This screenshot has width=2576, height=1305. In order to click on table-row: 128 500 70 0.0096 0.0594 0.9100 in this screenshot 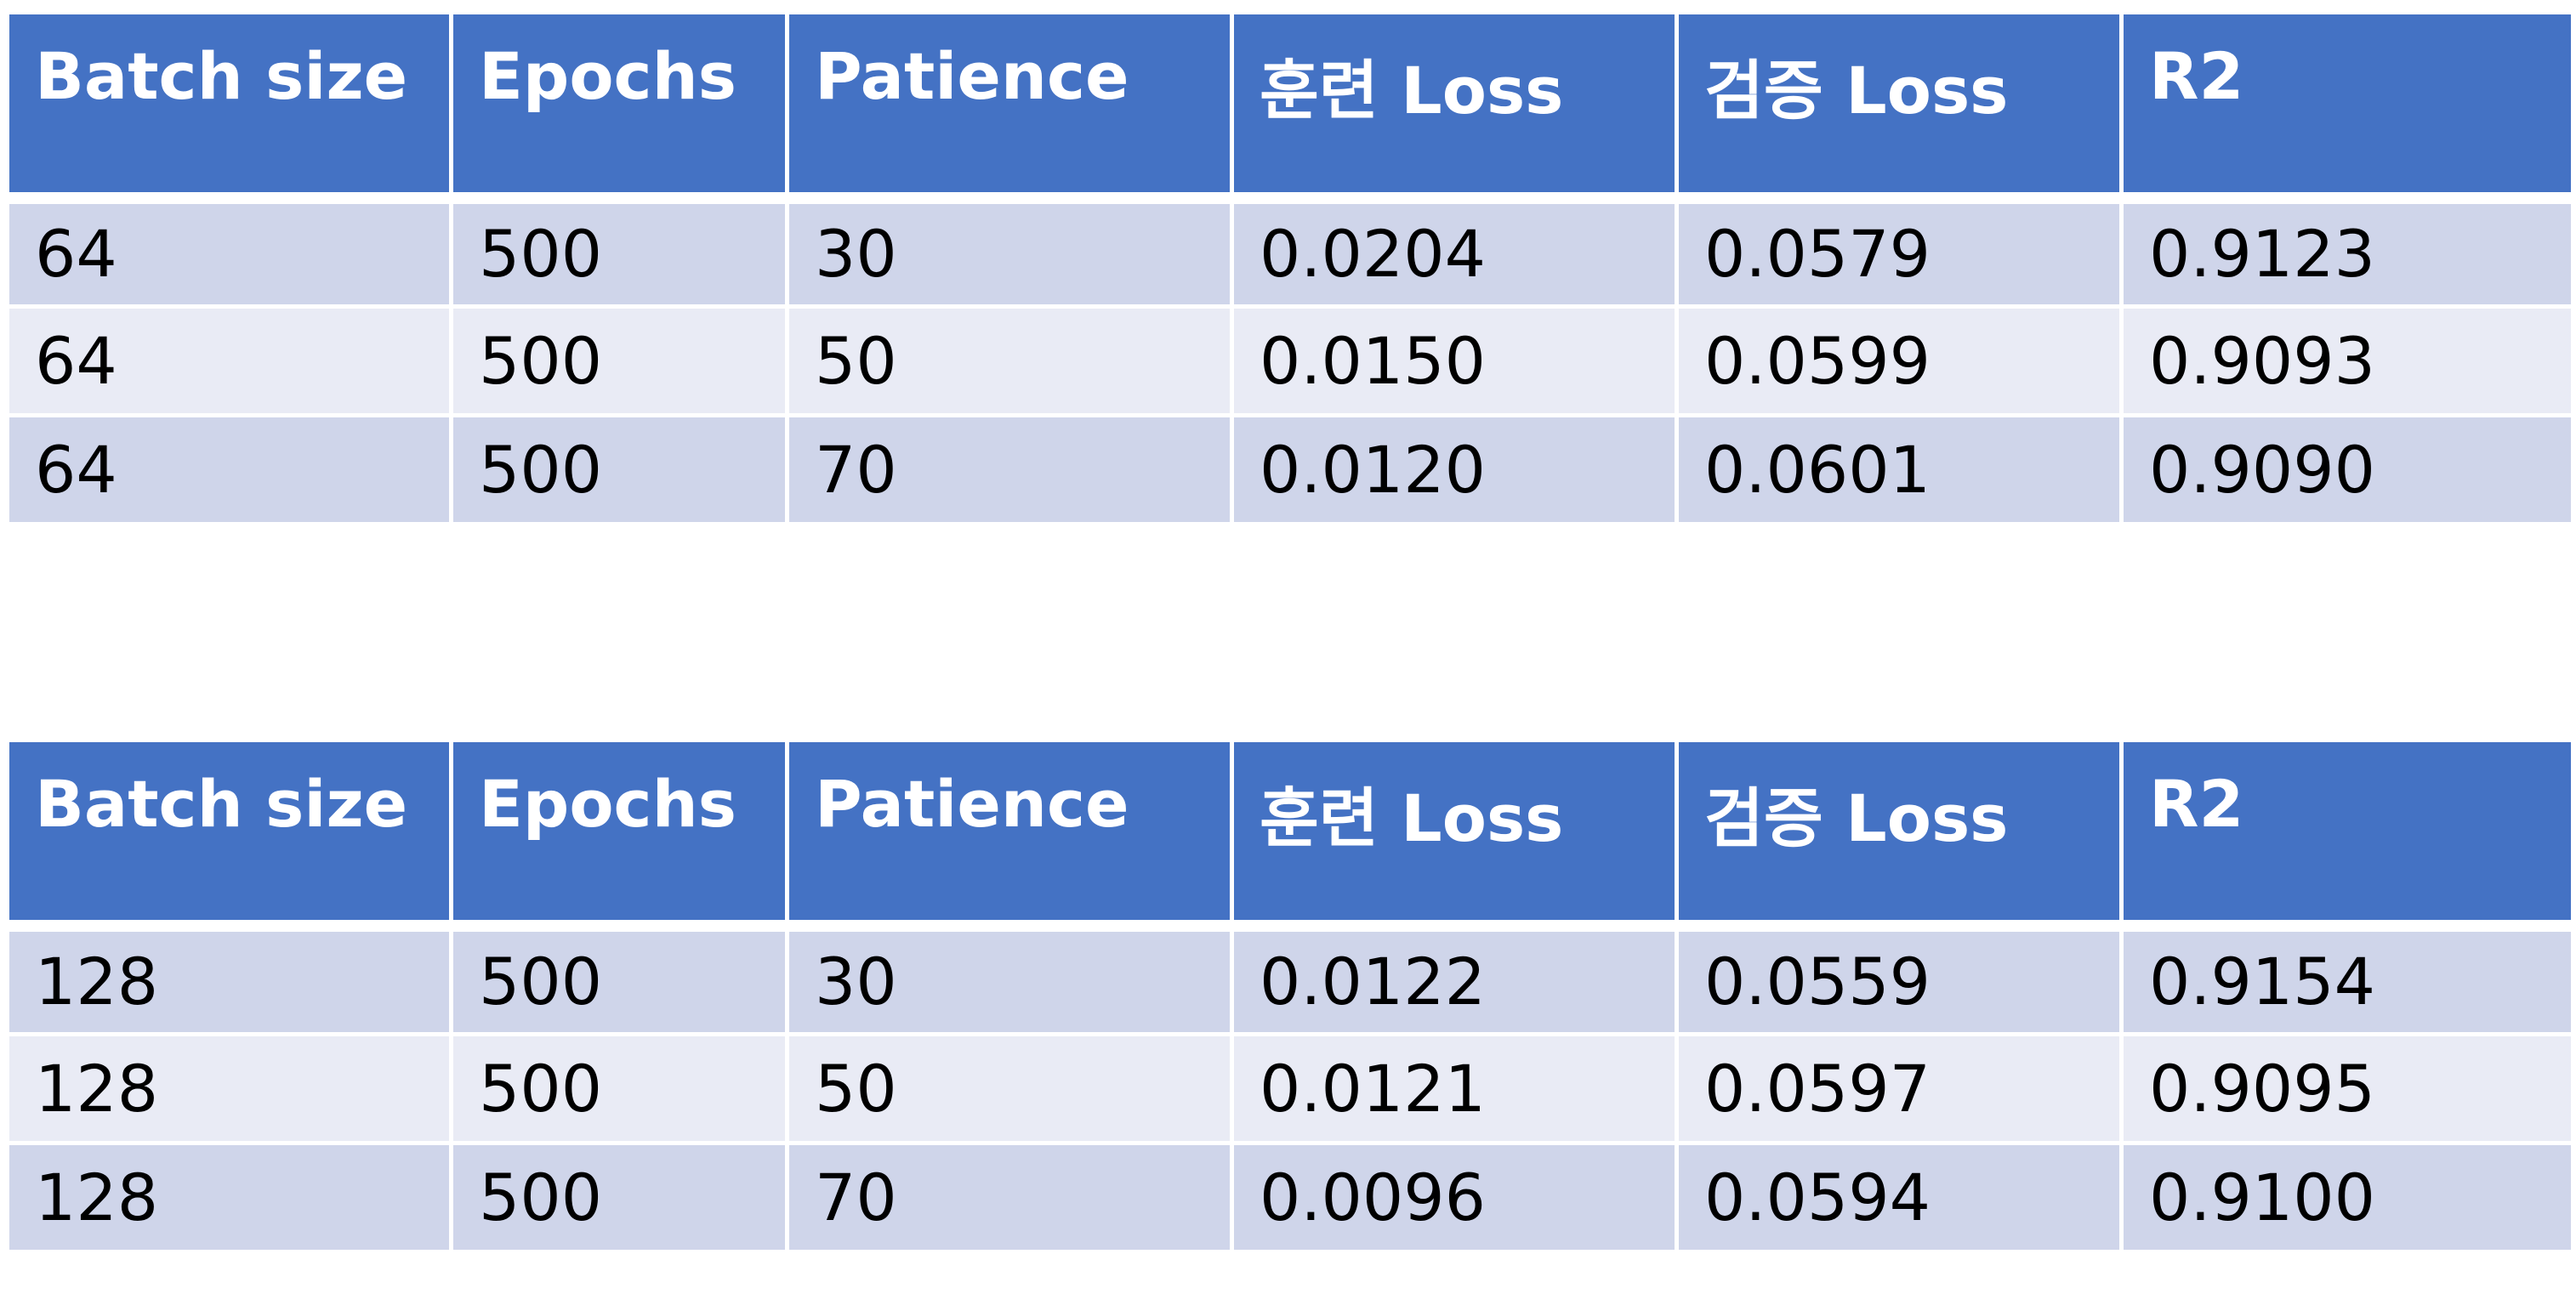, I will do `click(1290, 1197)`.